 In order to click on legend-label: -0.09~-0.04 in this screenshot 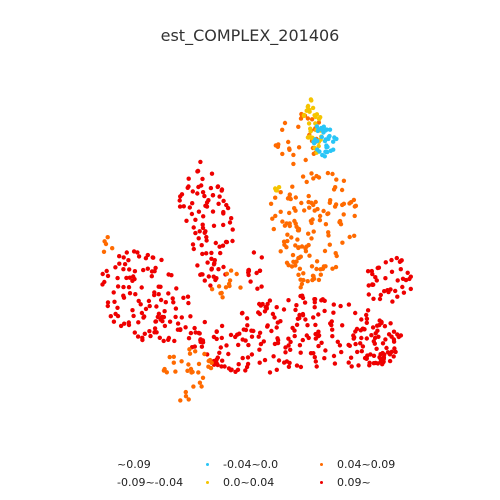, I will do `click(150, 482)`.